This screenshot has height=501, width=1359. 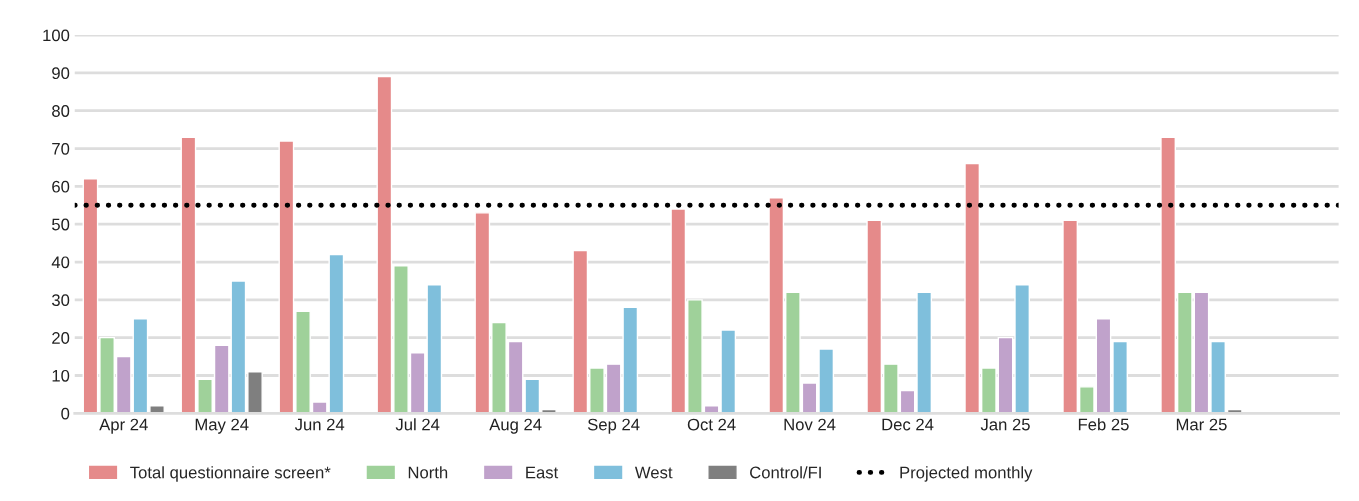 I want to click on x-tick-label: Mar 25, so click(x=1201, y=424).